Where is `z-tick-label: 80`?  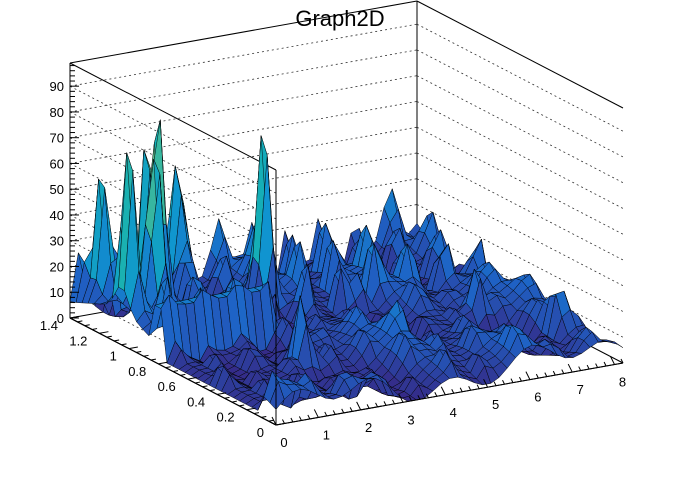
z-tick-label: 80 is located at coordinates (57, 112).